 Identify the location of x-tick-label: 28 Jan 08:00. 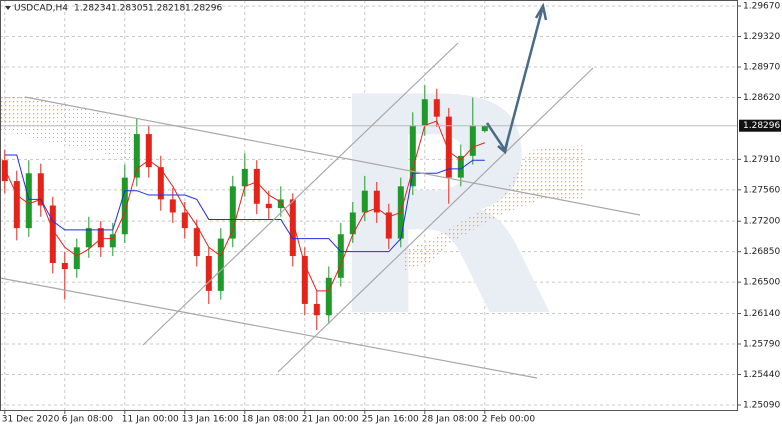
(450, 420).